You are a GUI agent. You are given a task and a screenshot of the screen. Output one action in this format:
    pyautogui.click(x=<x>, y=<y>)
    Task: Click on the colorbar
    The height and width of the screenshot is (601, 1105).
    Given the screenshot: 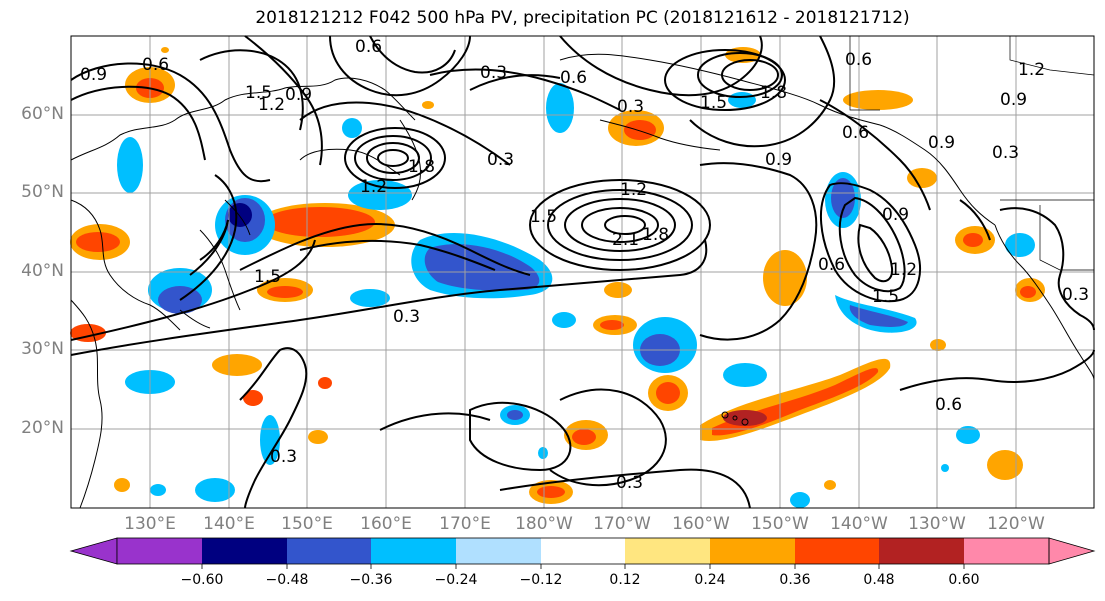 What is the action you would take?
    pyautogui.click(x=582, y=553)
    